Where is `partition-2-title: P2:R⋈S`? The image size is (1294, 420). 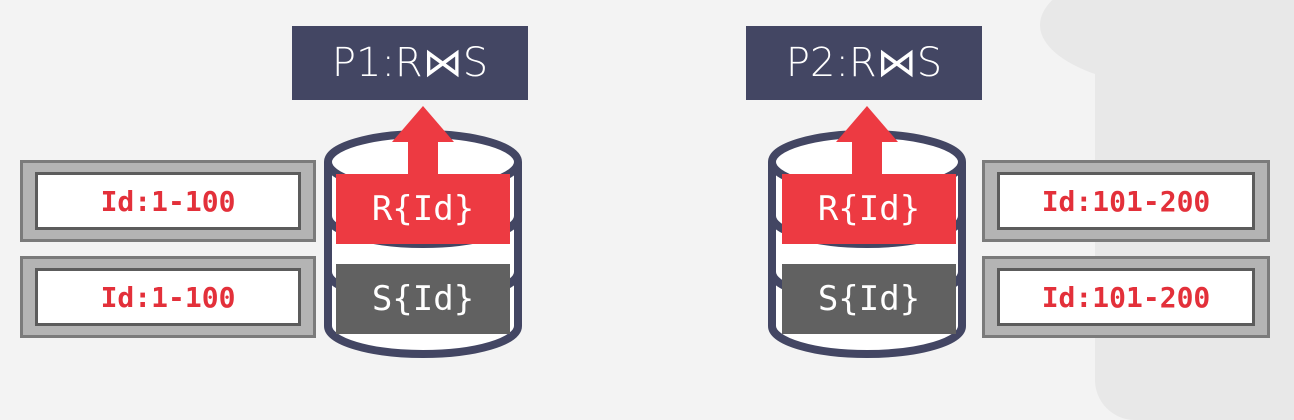
partition-2-title: P2:R⋈S is located at coordinates (864, 63).